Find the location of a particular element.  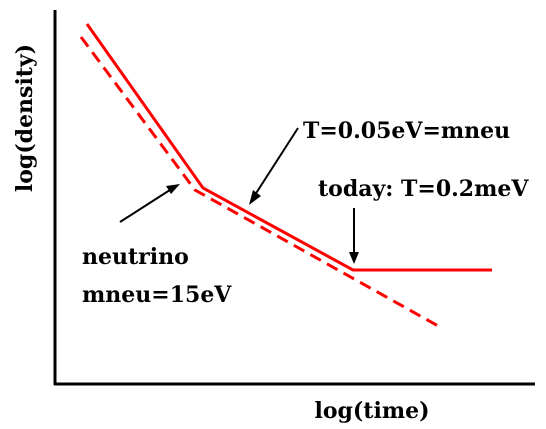

neutrino-label-line2: mneu=15eV is located at coordinates (157, 295).